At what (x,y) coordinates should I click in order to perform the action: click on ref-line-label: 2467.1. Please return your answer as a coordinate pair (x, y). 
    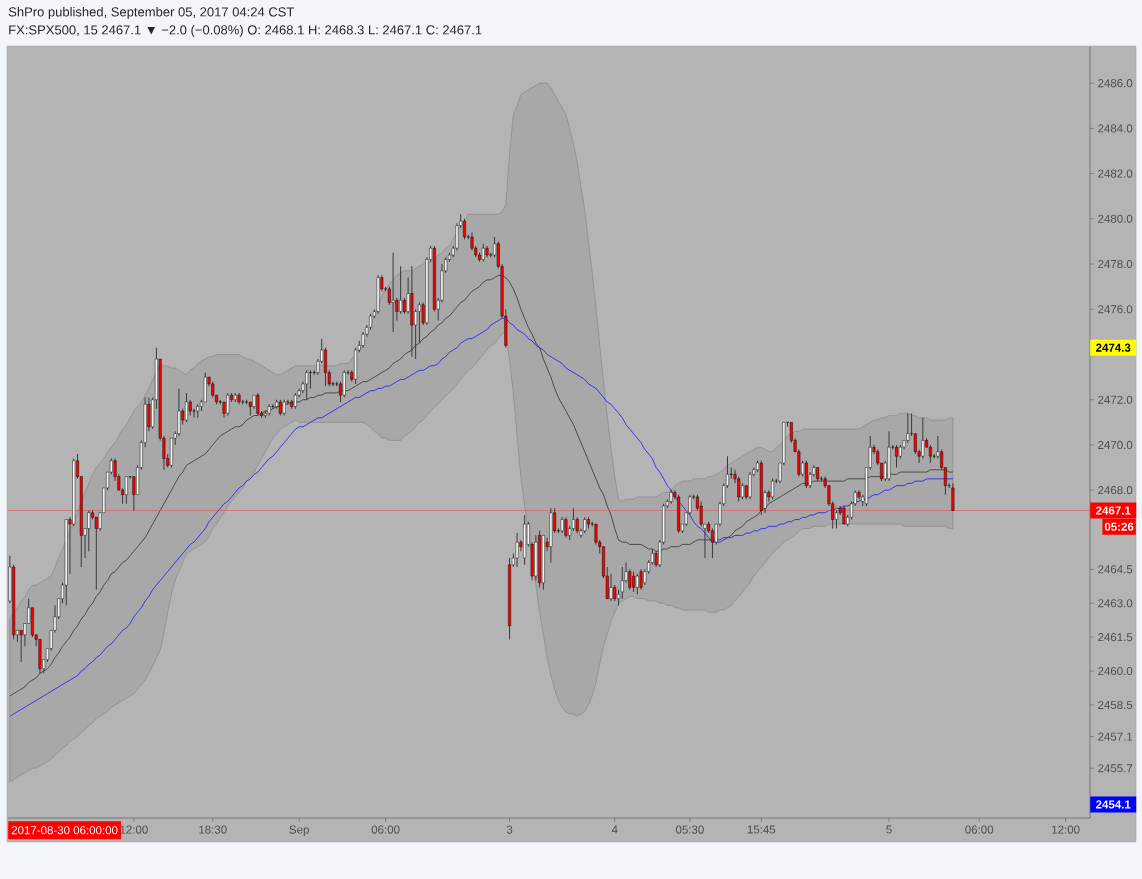
    Looking at the image, I should click on (1113, 510).